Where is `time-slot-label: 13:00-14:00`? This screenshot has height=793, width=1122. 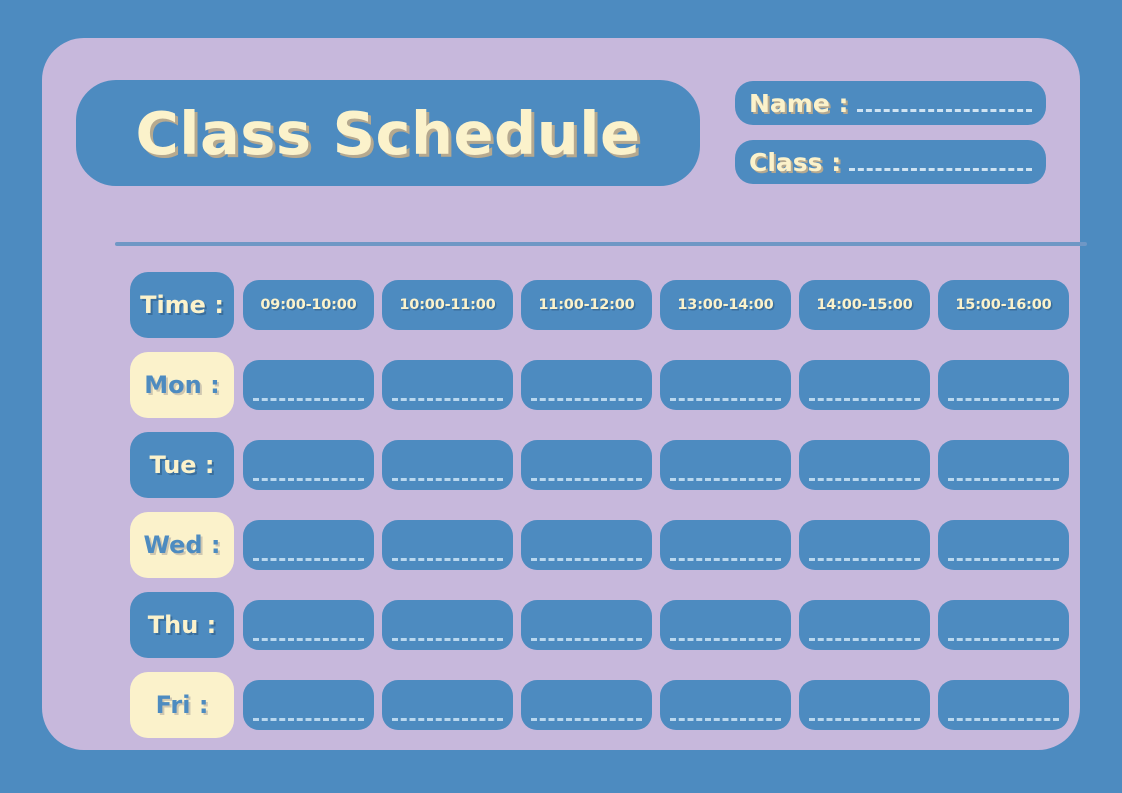
time-slot-label: 13:00-14:00 is located at coordinates (725, 305).